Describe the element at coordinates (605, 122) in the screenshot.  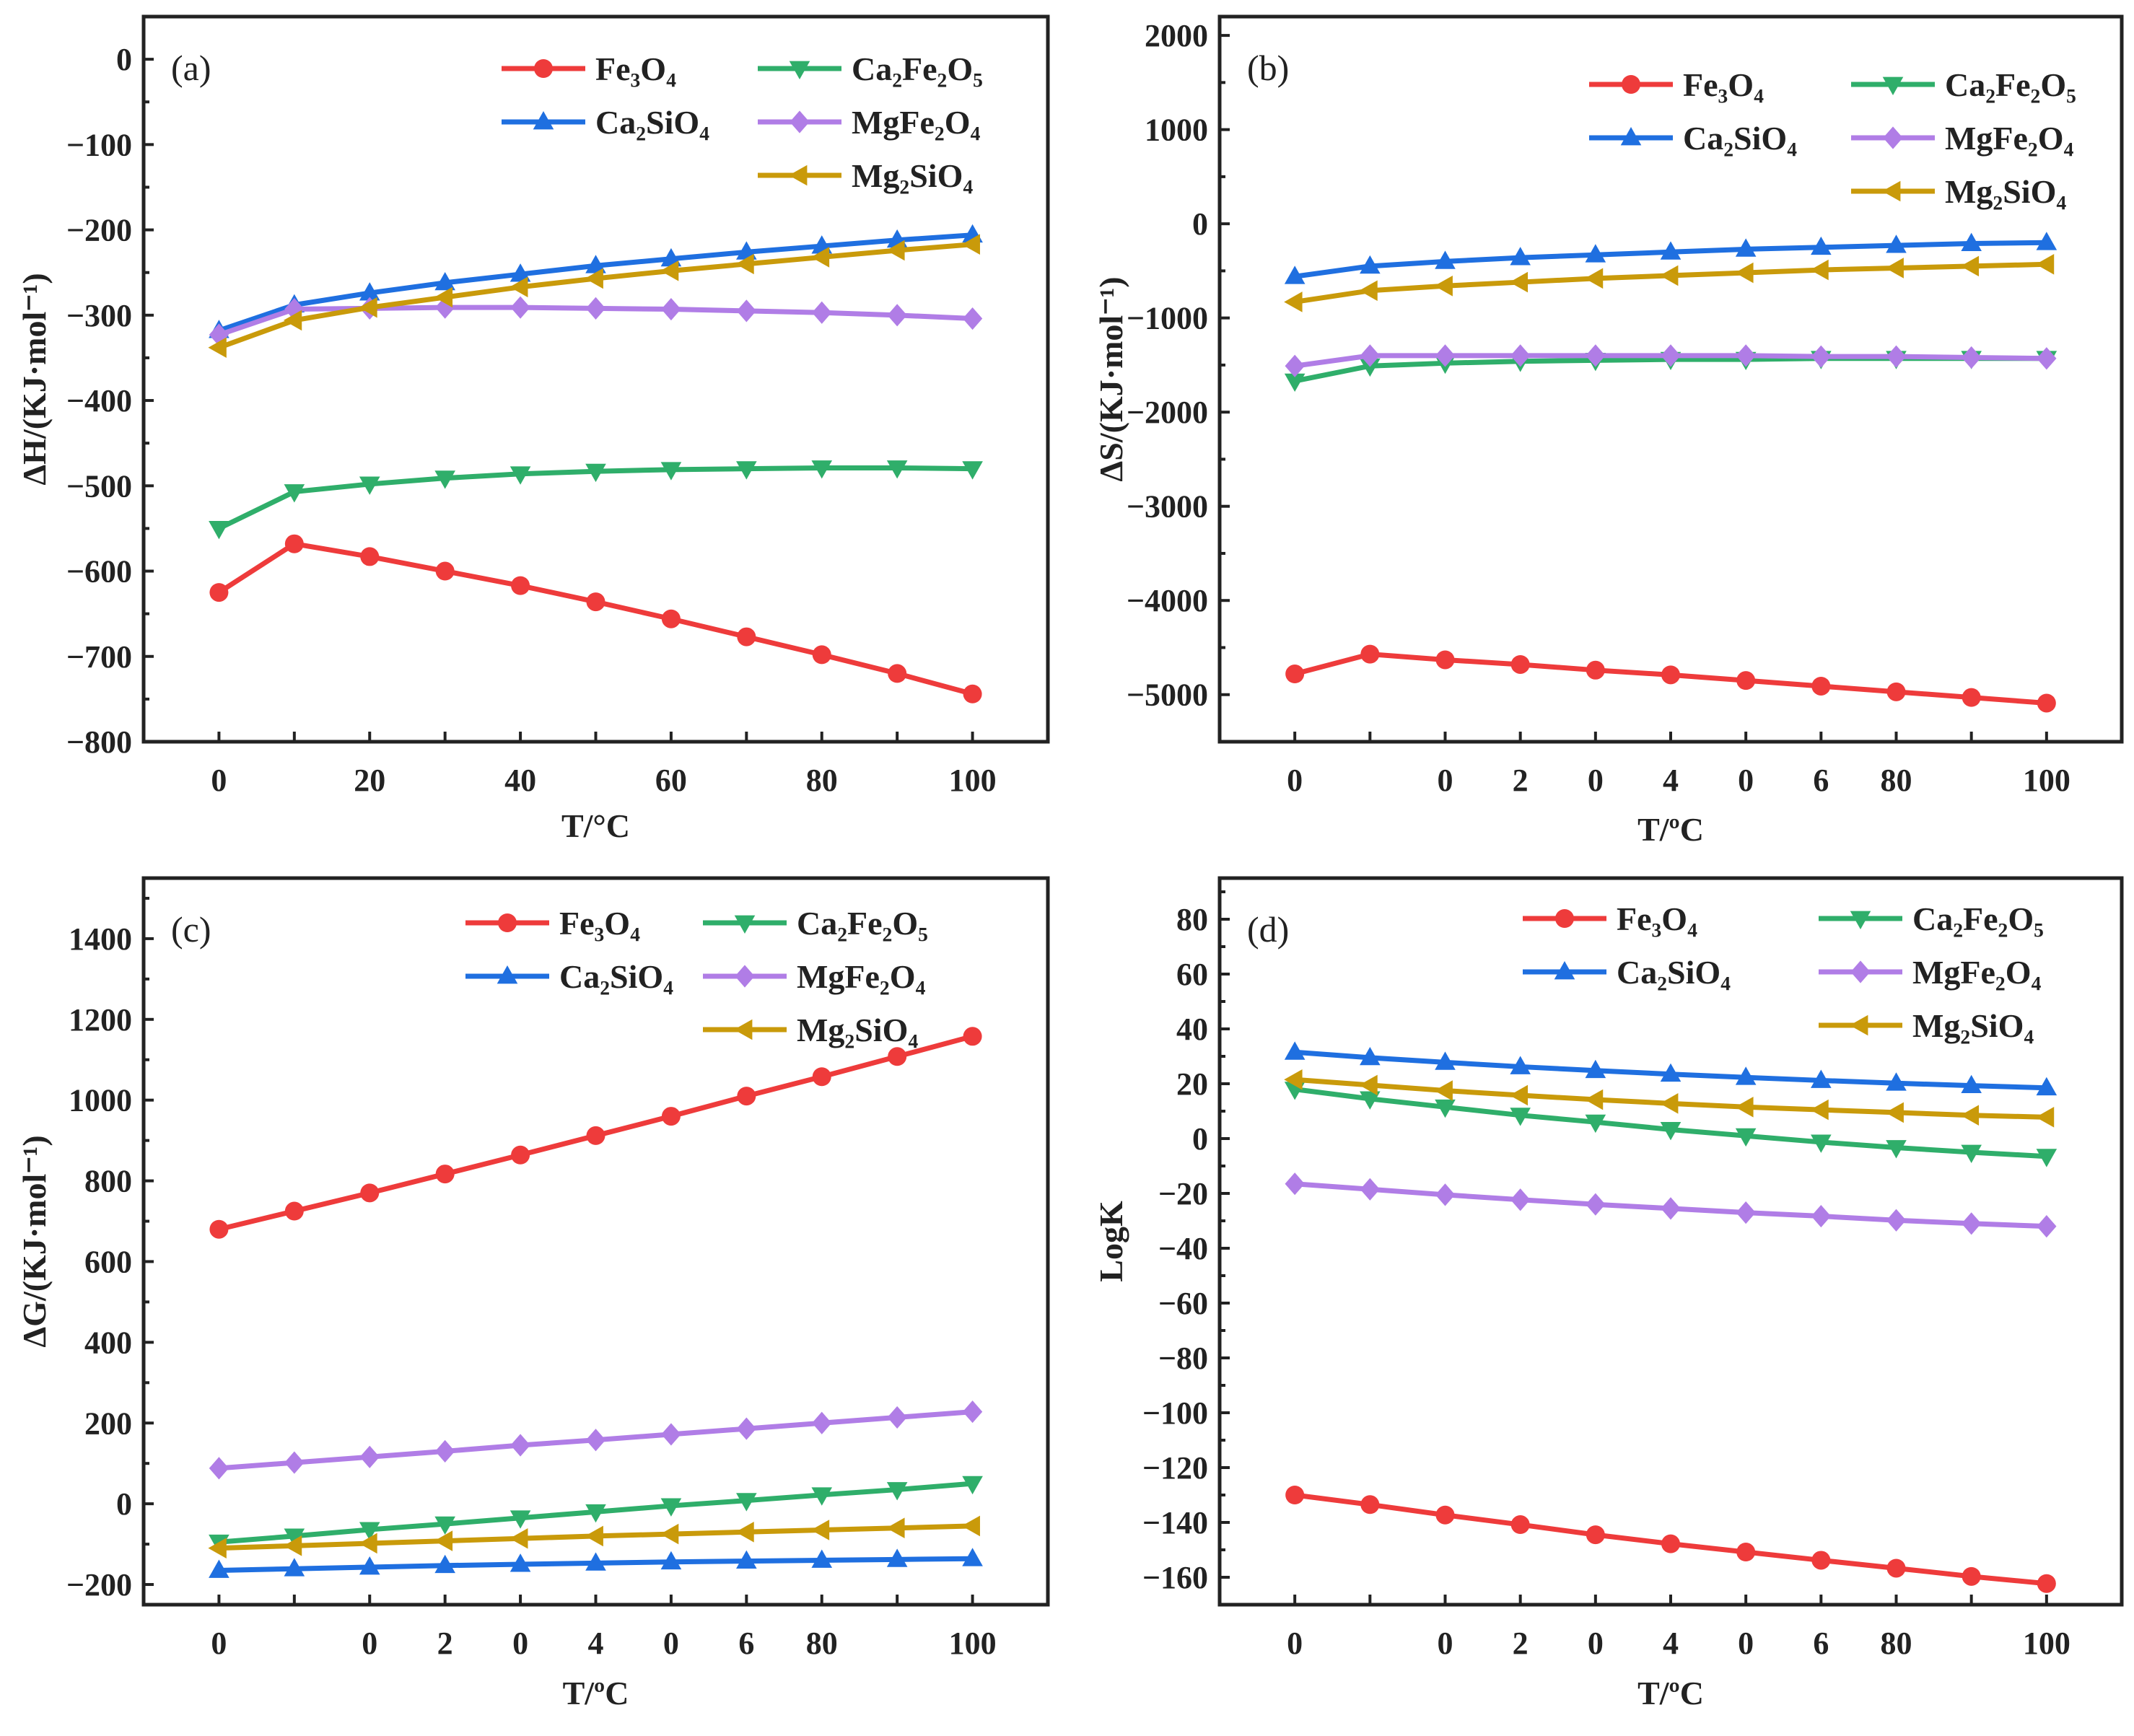
I see `legend-entry: Ca₂SiO₄` at that location.